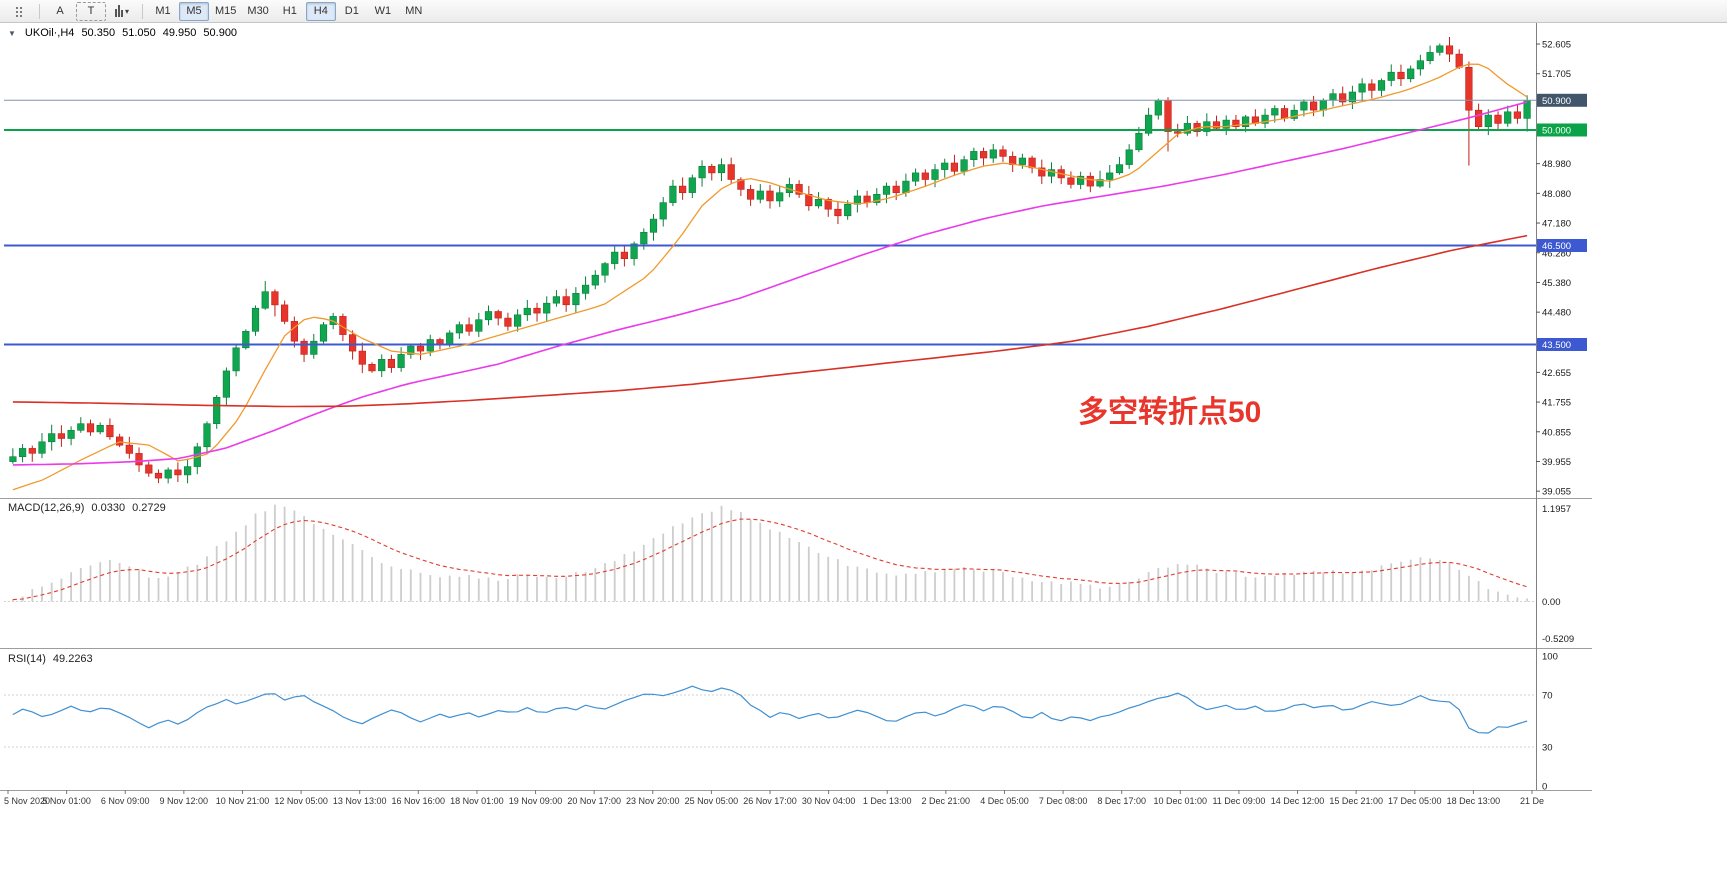 This screenshot has width=1727, height=892. What do you see at coordinates (414, 11) in the screenshot?
I see `timeframe-button-mn: MN` at bounding box center [414, 11].